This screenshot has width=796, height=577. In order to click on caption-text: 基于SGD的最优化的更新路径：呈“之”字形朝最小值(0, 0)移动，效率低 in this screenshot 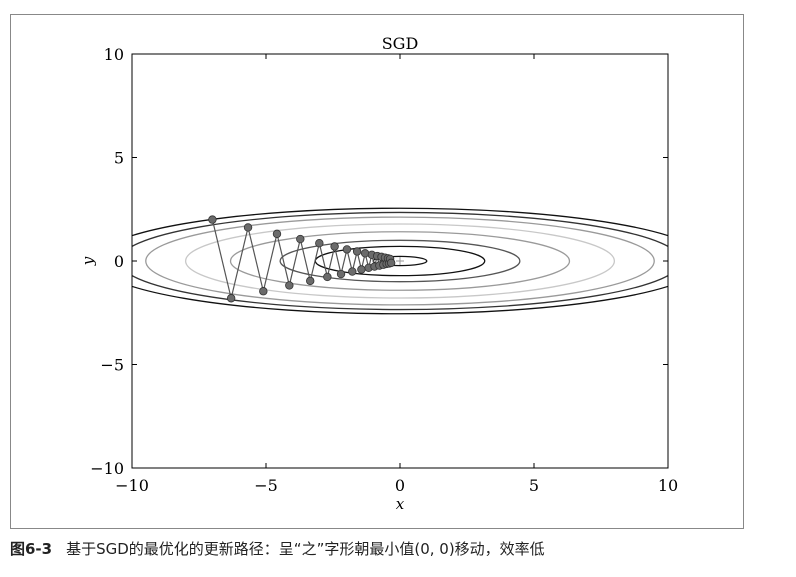, I will do `click(305, 549)`.